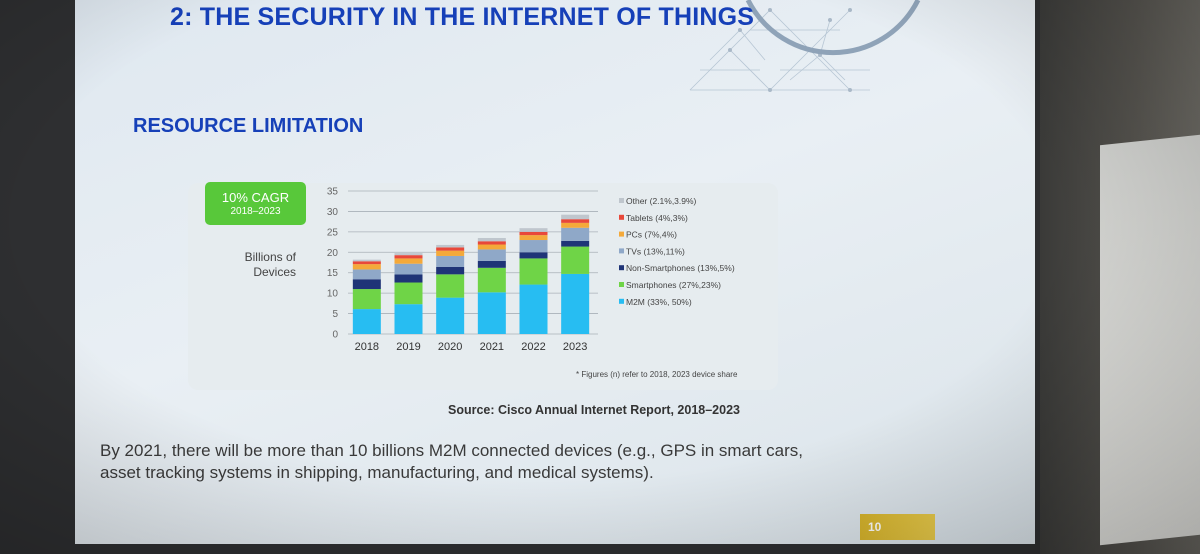  Describe the element at coordinates (335, 314) in the screenshot. I see `y-tick-label: 5` at that location.